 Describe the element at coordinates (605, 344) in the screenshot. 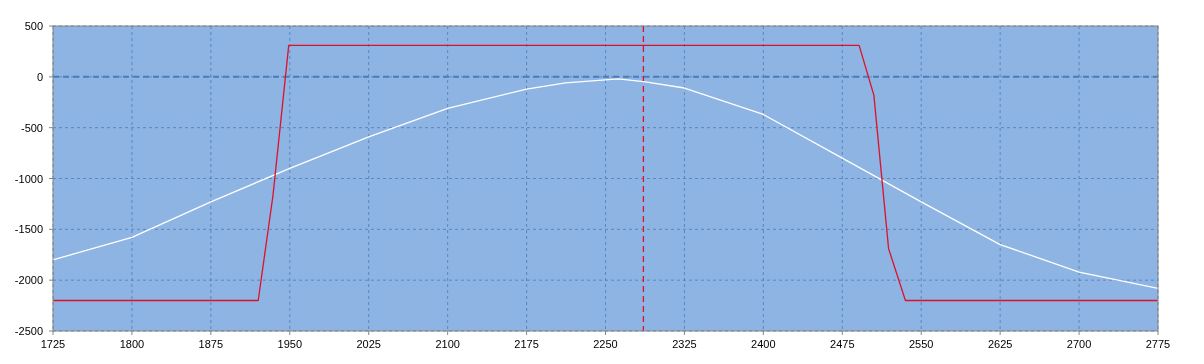

I see `x-tick-label: 2250` at that location.